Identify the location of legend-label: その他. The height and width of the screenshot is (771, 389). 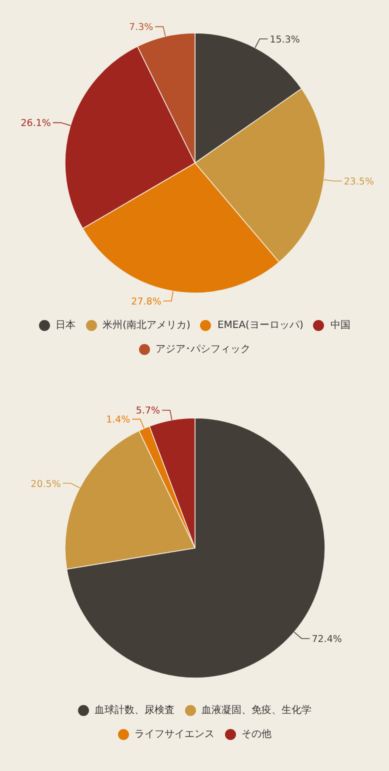
(257, 734).